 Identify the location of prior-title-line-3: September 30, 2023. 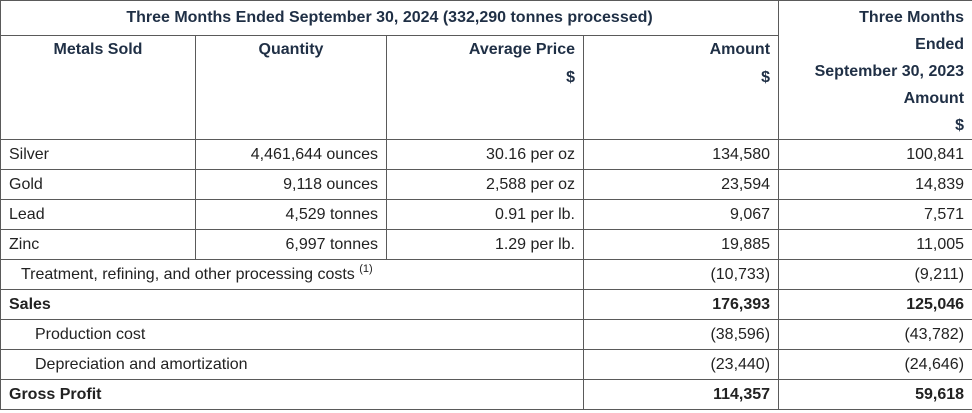
(889, 71).